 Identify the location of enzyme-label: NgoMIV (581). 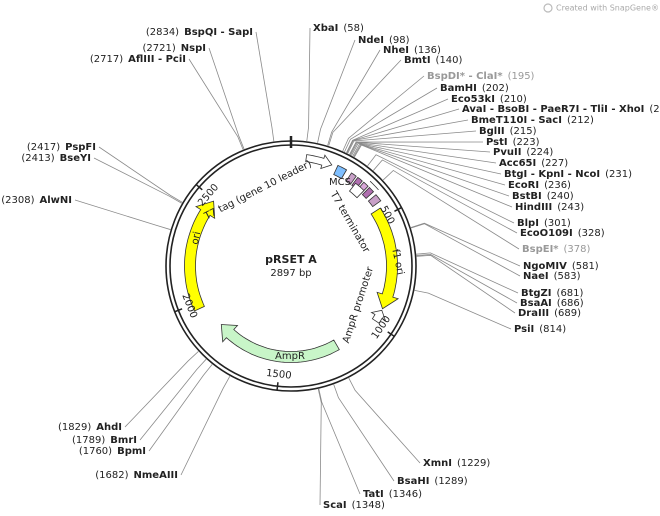
(561, 266).